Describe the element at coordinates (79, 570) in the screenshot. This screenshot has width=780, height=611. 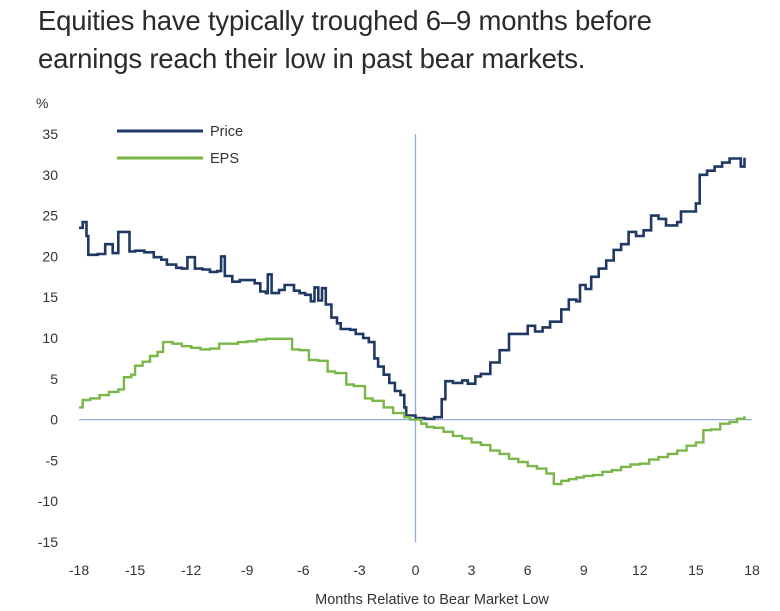
I see `x-tick-label: -18` at that location.